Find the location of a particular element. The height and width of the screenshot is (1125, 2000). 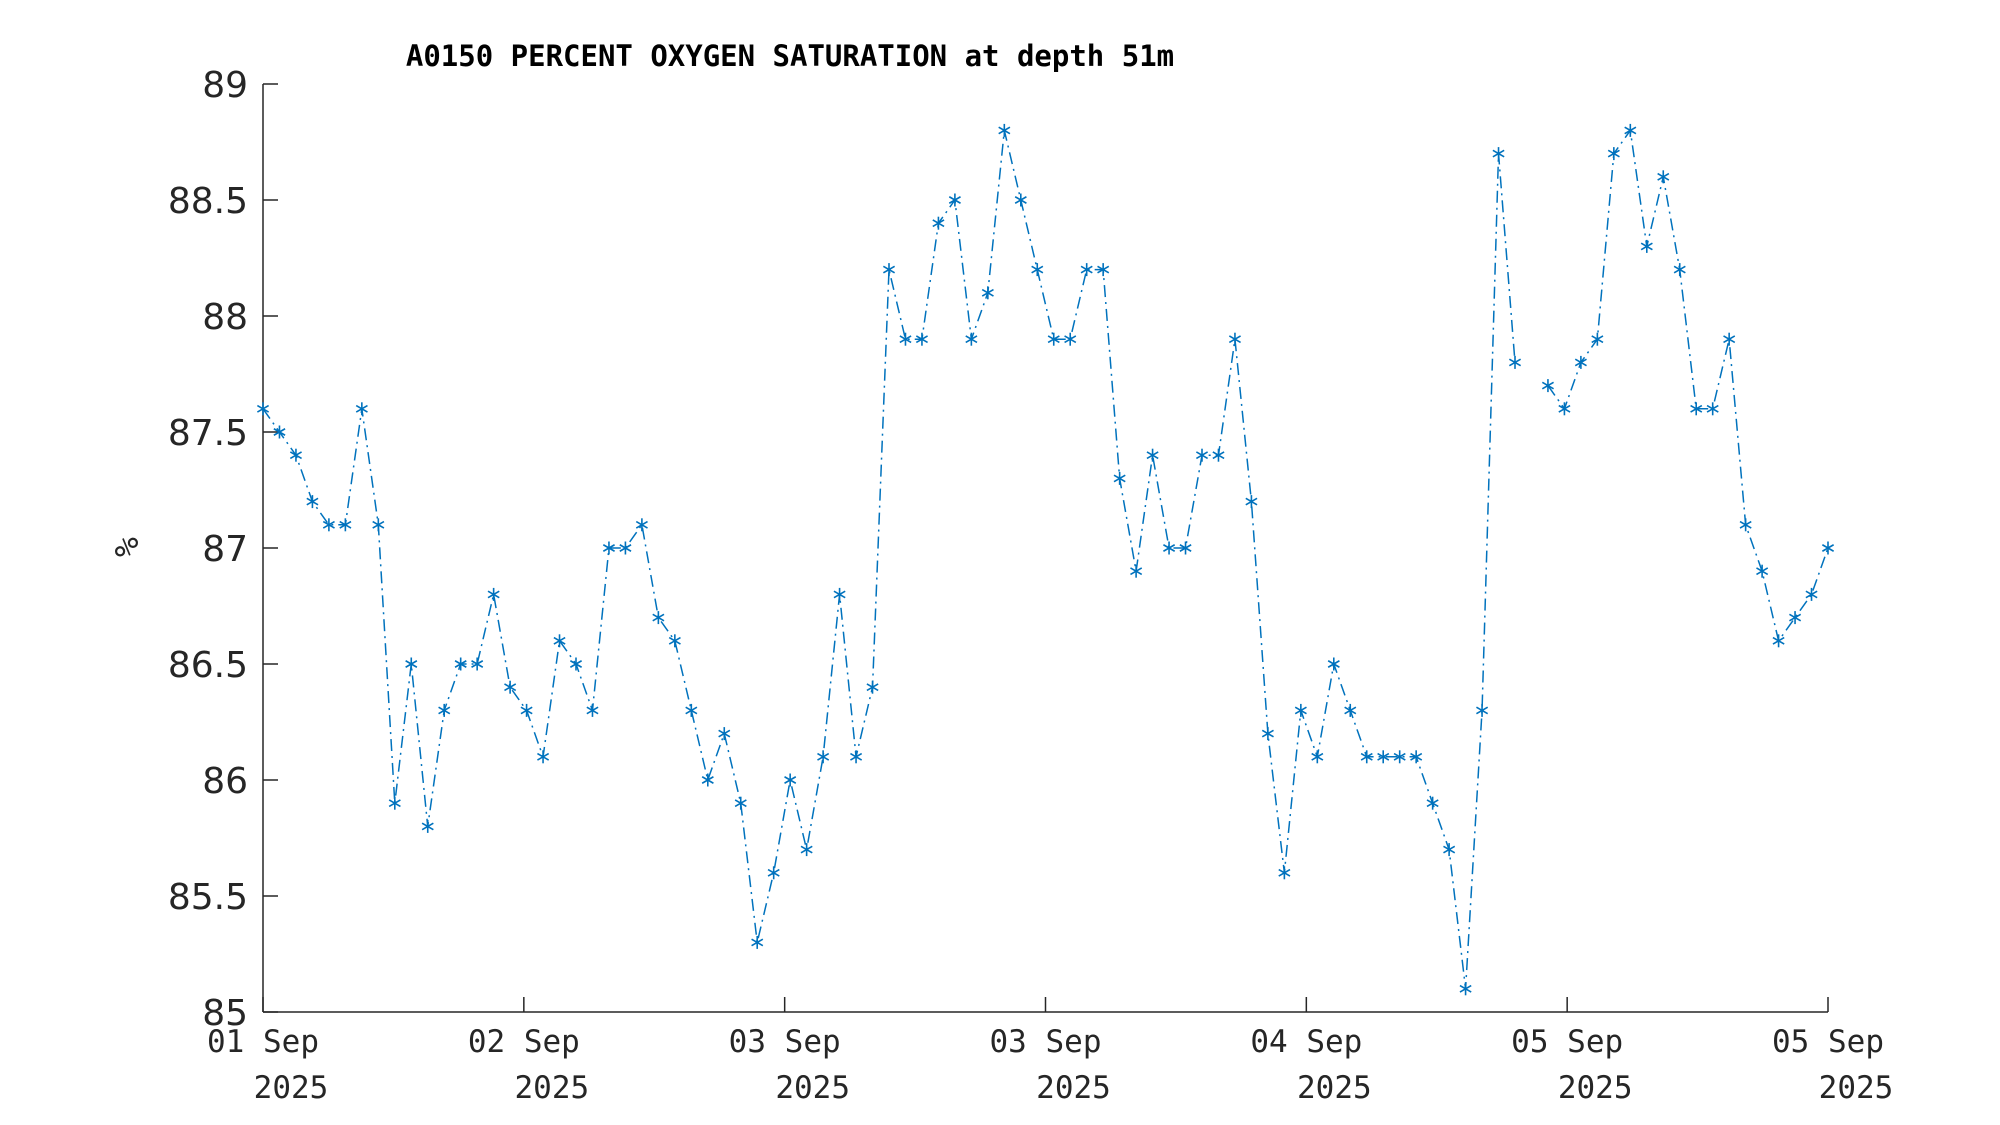

y-ticks: 85 85.5 86 86.5 87 87.5 88 88.5 89 is located at coordinates (223, 549).